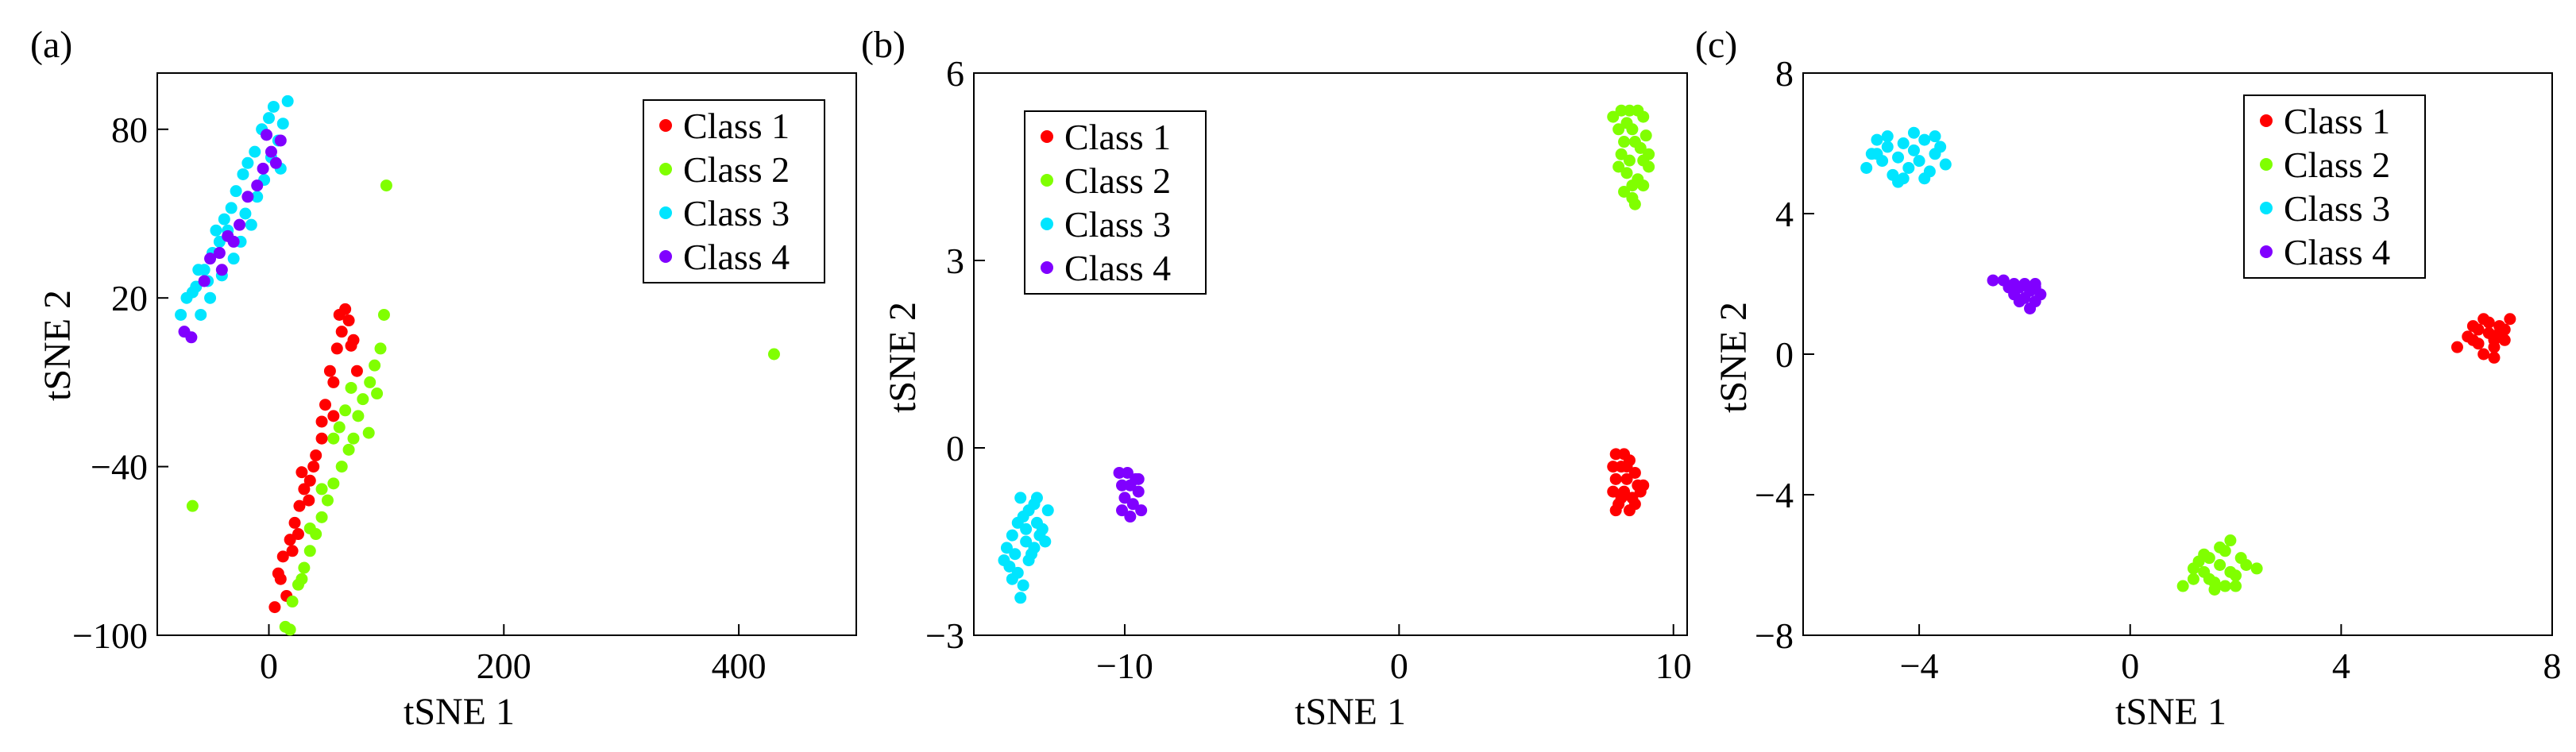 This screenshot has width=2576, height=752. What do you see at coordinates (1716, 45) in the screenshot?
I see `panel-c-label: (c)` at bounding box center [1716, 45].